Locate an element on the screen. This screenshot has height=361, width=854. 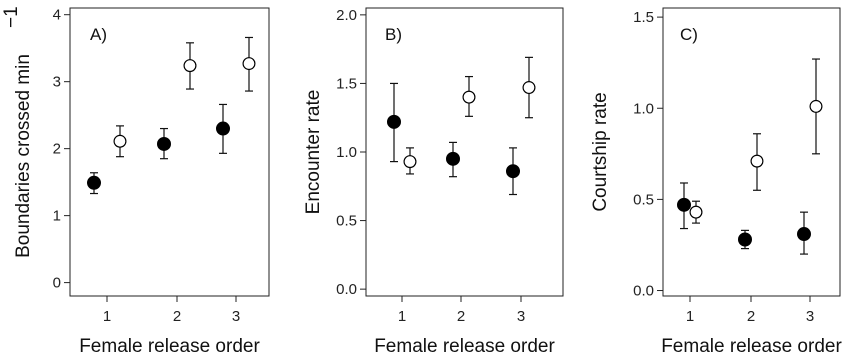
y-tick-label: 3 is located at coordinates (57, 82).